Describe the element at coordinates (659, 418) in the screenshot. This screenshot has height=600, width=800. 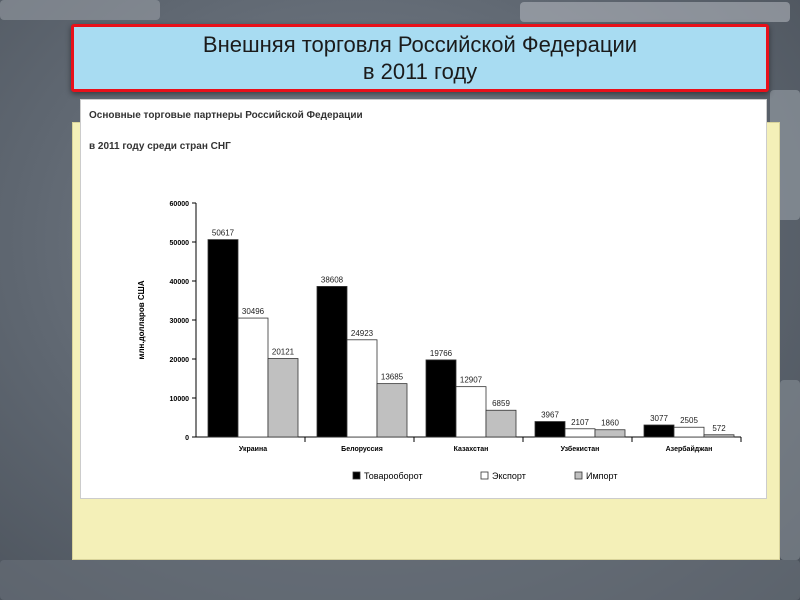
I see `data-label: 3077` at that location.